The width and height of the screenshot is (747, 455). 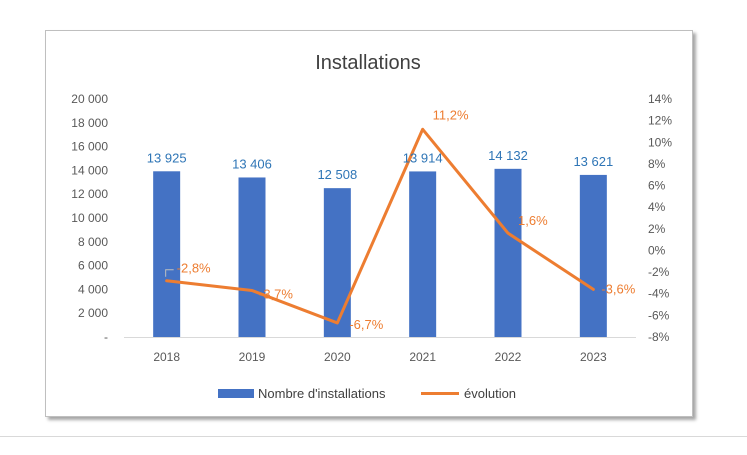 I want to click on right-tick-label: 14%, so click(x=660, y=99).